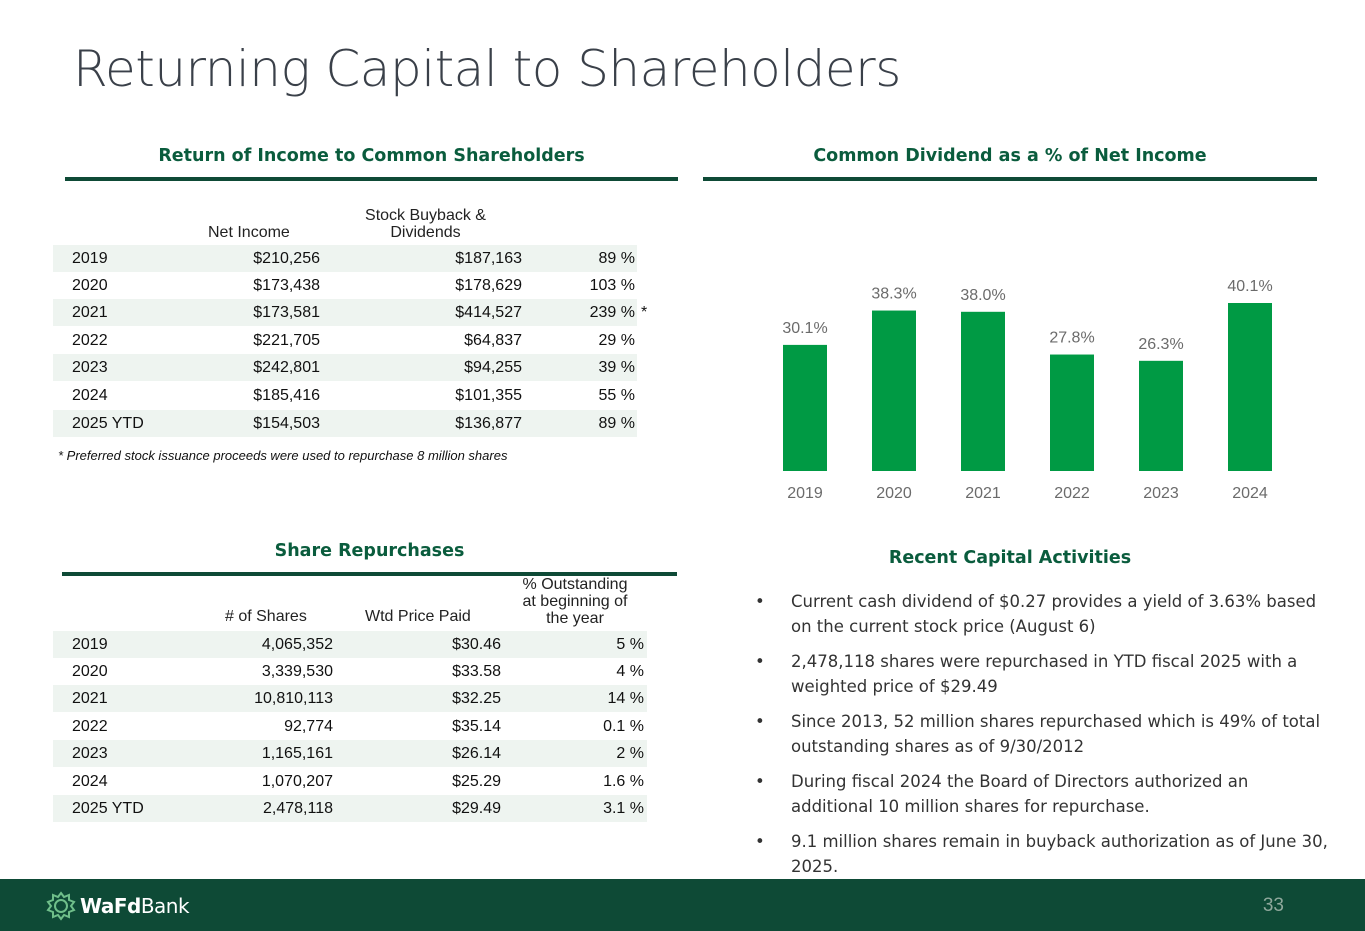 The width and height of the screenshot is (1365, 931). I want to click on row-buyback: $101,355, so click(488, 395).